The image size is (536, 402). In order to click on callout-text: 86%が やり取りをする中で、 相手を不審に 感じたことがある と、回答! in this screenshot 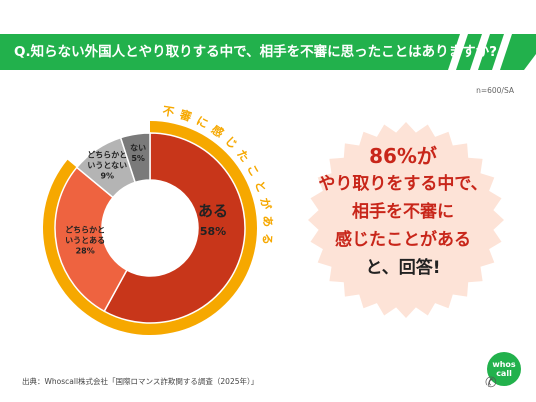, I will do `click(403, 212)`.